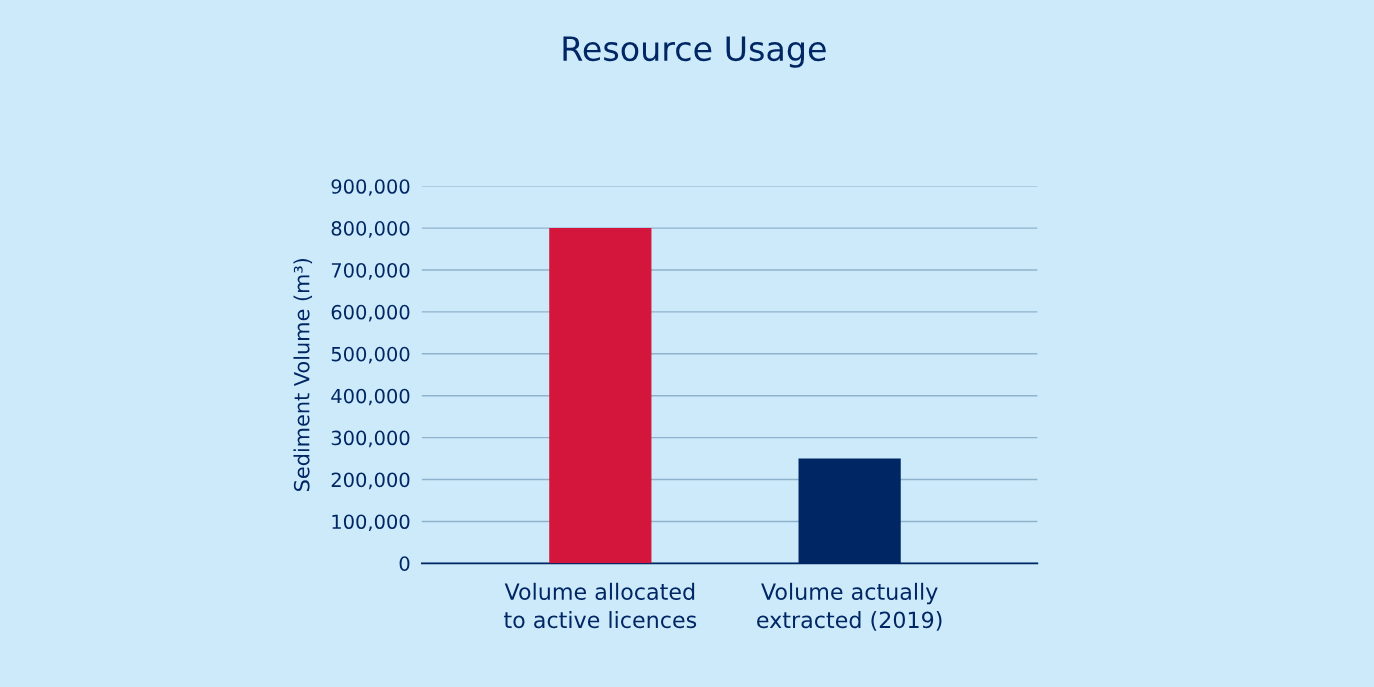  Describe the element at coordinates (303, 374) in the screenshot. I see `y-axis-title: Sediment Volume (m³)` at that location.